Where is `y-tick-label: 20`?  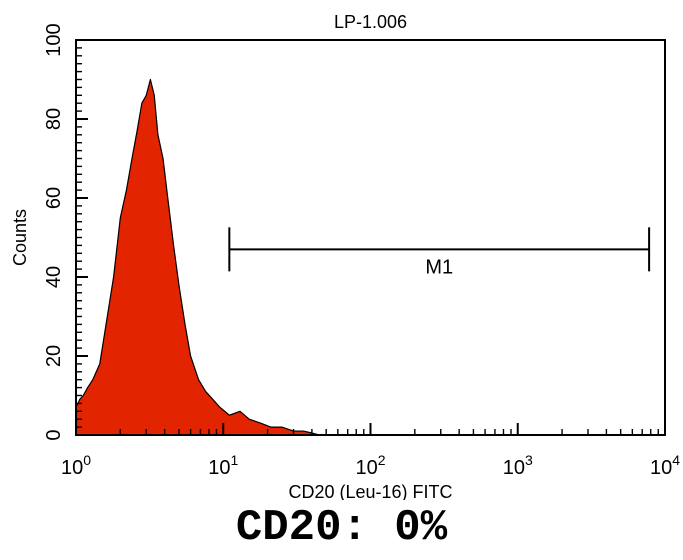 y-tick-label: 20 is located at coordinates (54, 356).